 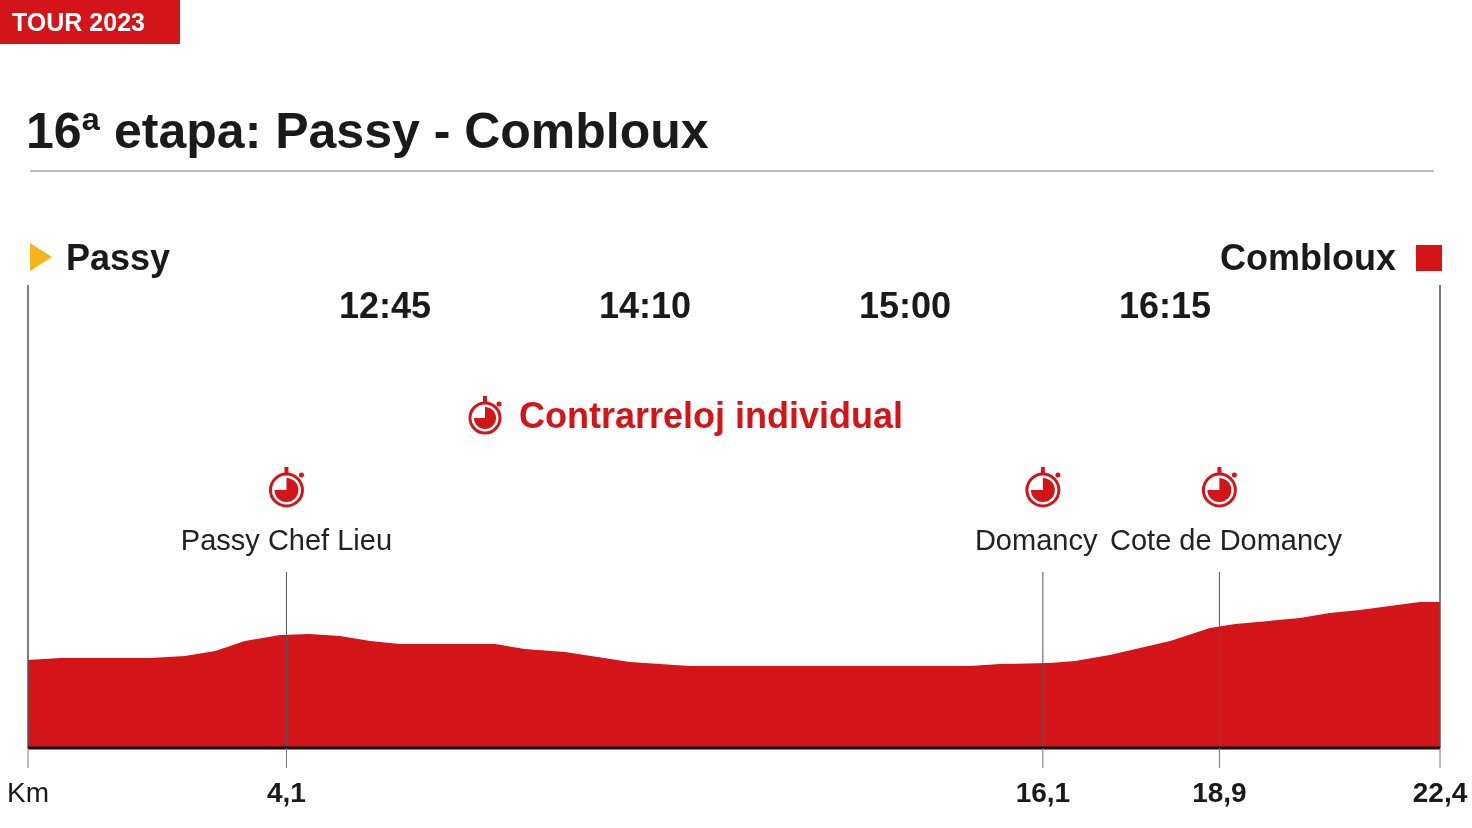 I want to click on ref-line-label: Passy Chef Lieu, so click(x=286, y=540).